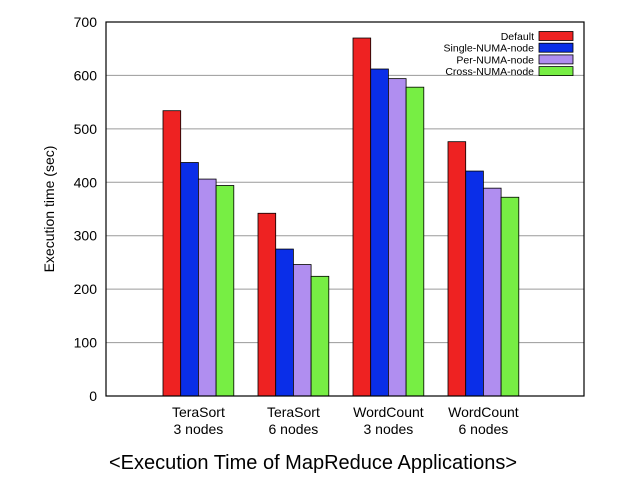 Image resolution: width=626 pixels, height=482 pixels. Describe the element at coordinates (86, 209) in the screenshot. I see `y-axis-ticks: 0 100 200 300 400 500 600 700` at that location.